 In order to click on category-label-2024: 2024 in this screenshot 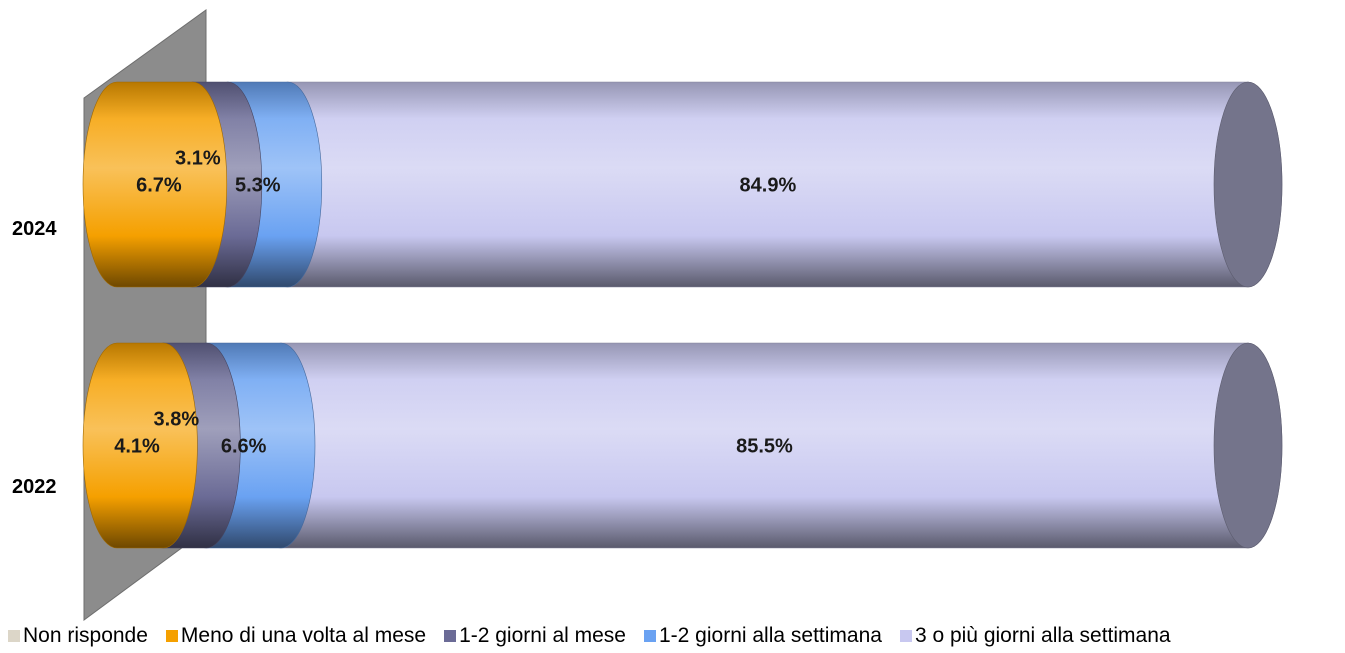, I will do `click(34, 229)`.